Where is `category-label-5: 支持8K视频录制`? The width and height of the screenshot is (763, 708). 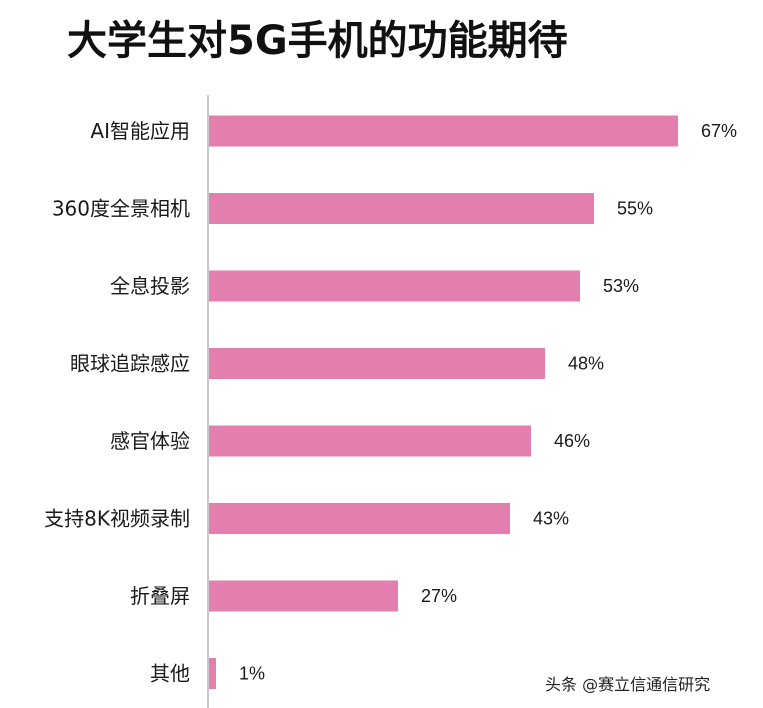 category-label-5: 支持8K视频录制 is located at coordinates (117, 519).